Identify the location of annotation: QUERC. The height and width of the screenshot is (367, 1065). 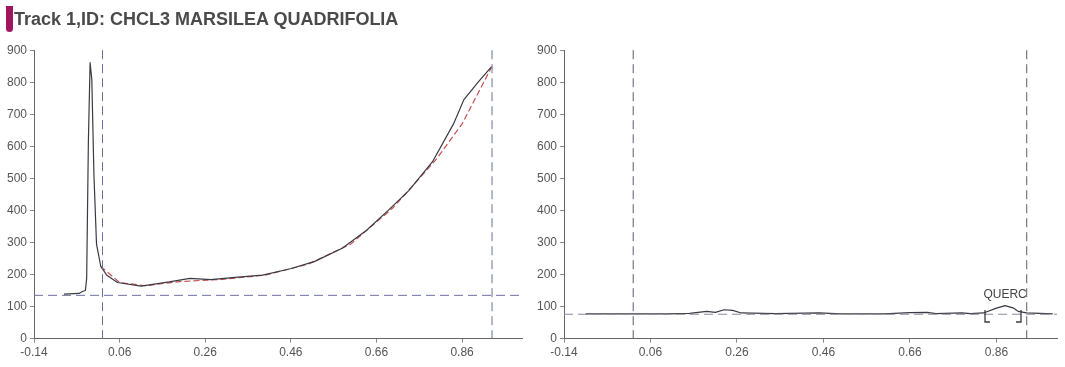
(1005, 293).